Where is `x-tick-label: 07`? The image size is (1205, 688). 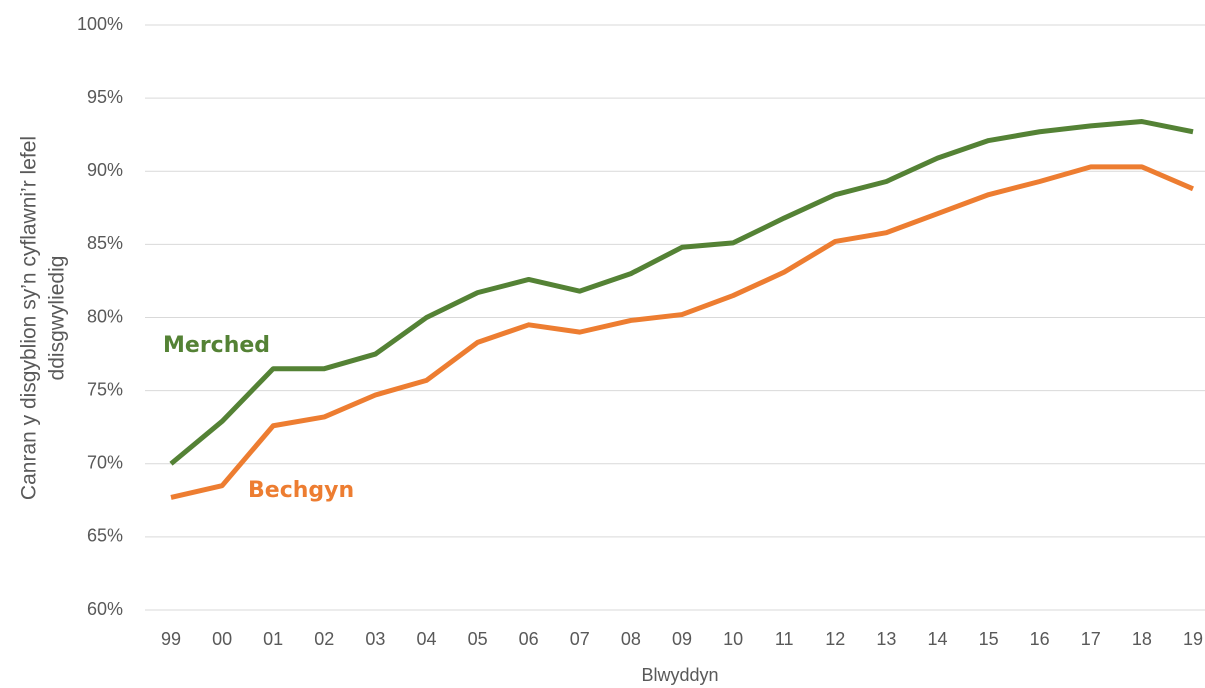 x-tick-label: 07 is located at coordinates (580, 639).